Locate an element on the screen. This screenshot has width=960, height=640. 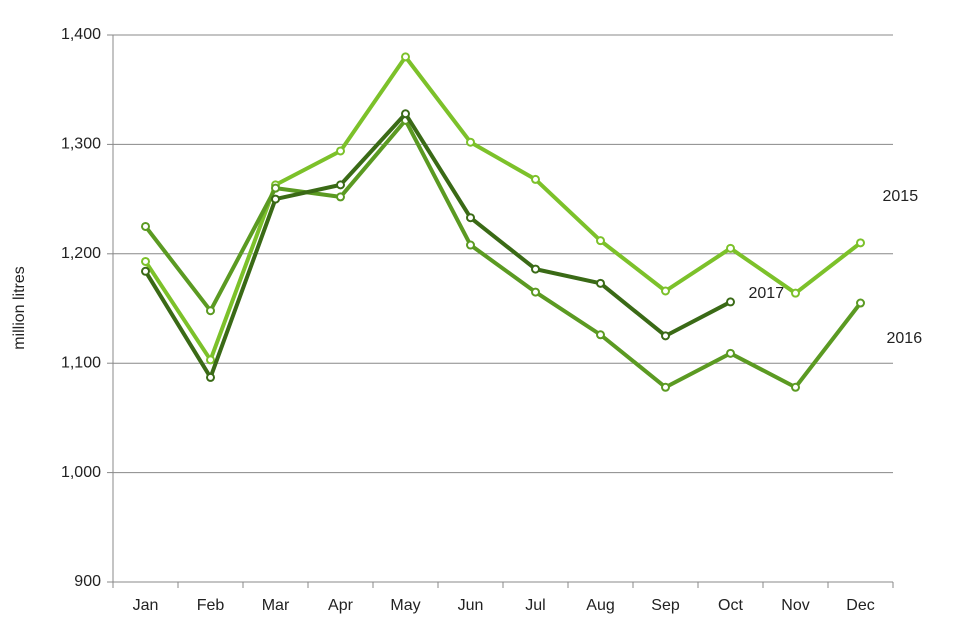
x-tick-label: Apr is located at coordinates (341, 605).